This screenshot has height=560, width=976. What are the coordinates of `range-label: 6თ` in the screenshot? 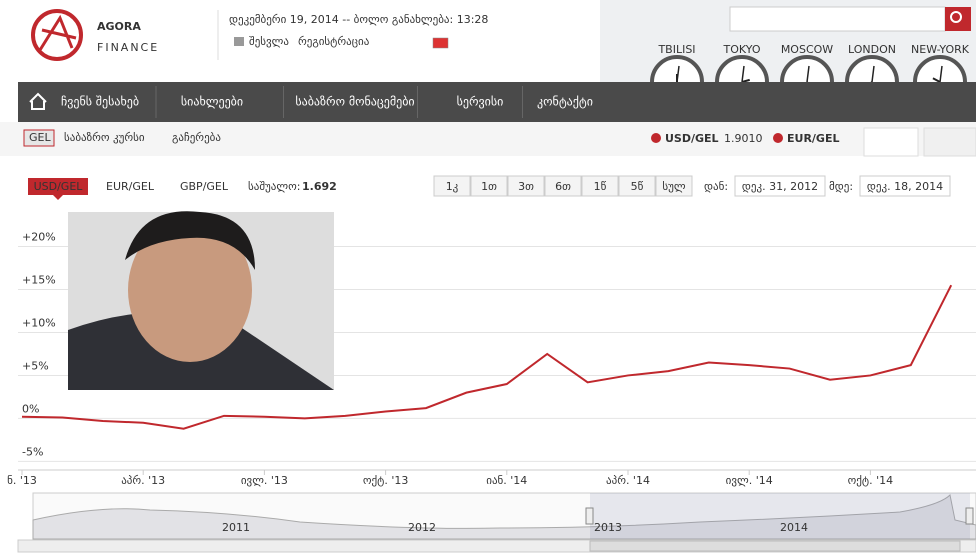 It's located at (563, 186).